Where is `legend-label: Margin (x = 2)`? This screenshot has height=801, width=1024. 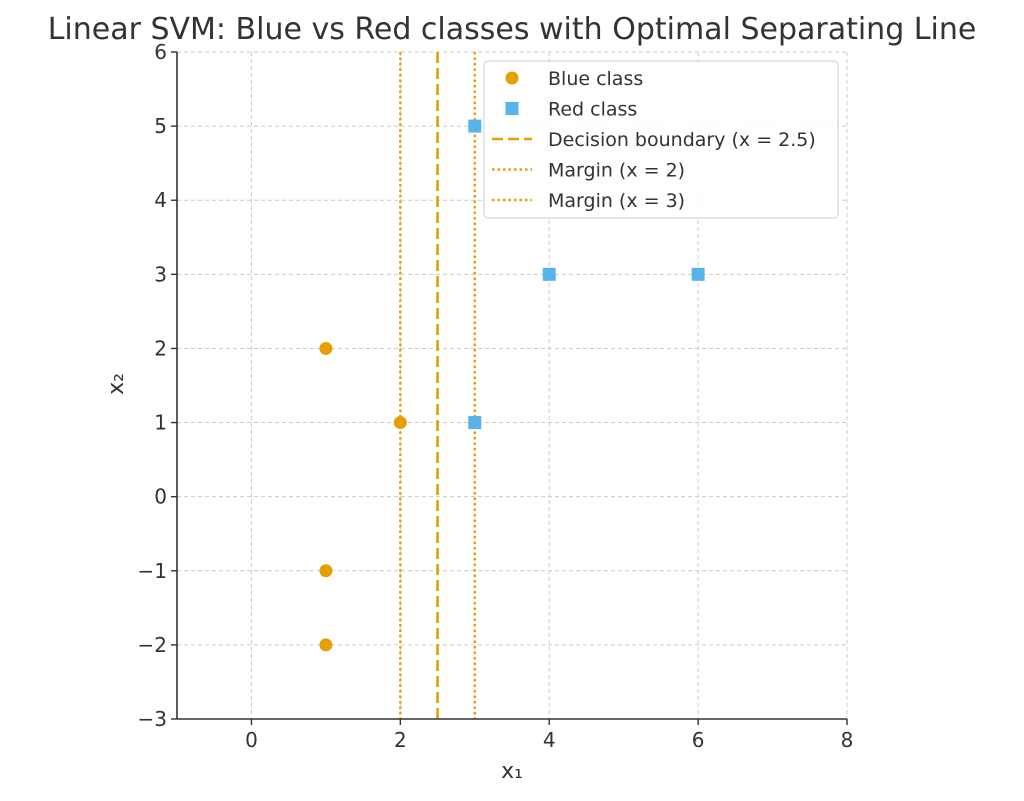 legend-label: Margin (x = 2) is located at coordinates (616, 171).